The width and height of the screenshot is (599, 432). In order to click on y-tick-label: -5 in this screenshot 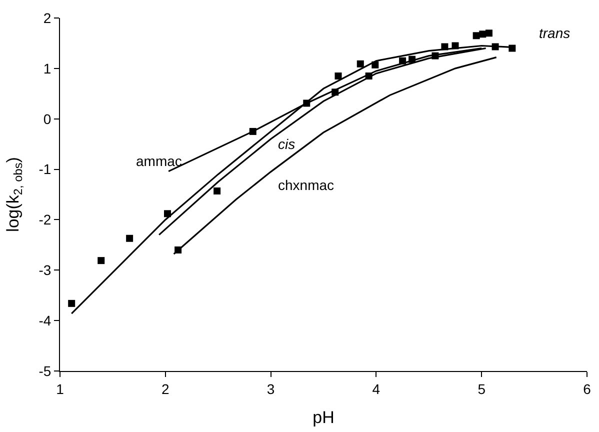, I will do `click(45, 370)`.